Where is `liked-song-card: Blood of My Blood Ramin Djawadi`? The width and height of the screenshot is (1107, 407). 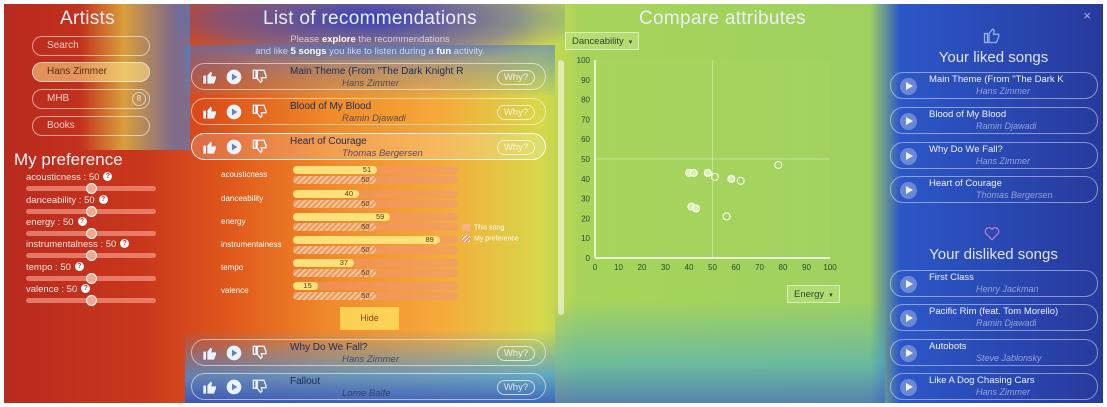 liked-song-card: Blood of My Blood Ramin Djawadi is located at coordinates (994, 120).